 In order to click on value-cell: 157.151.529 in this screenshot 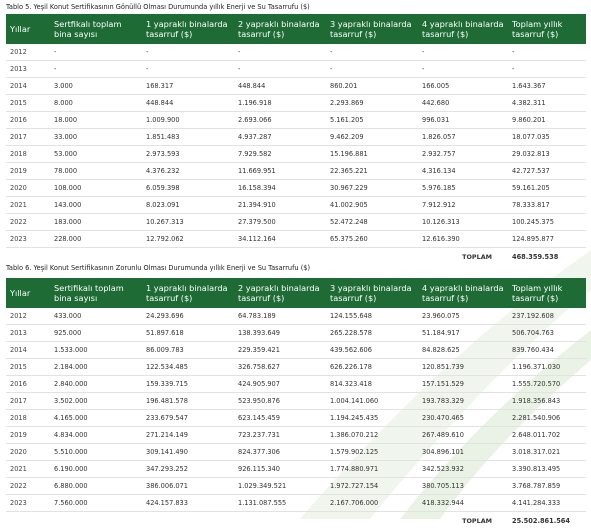, I will do `click(463, 384)`.